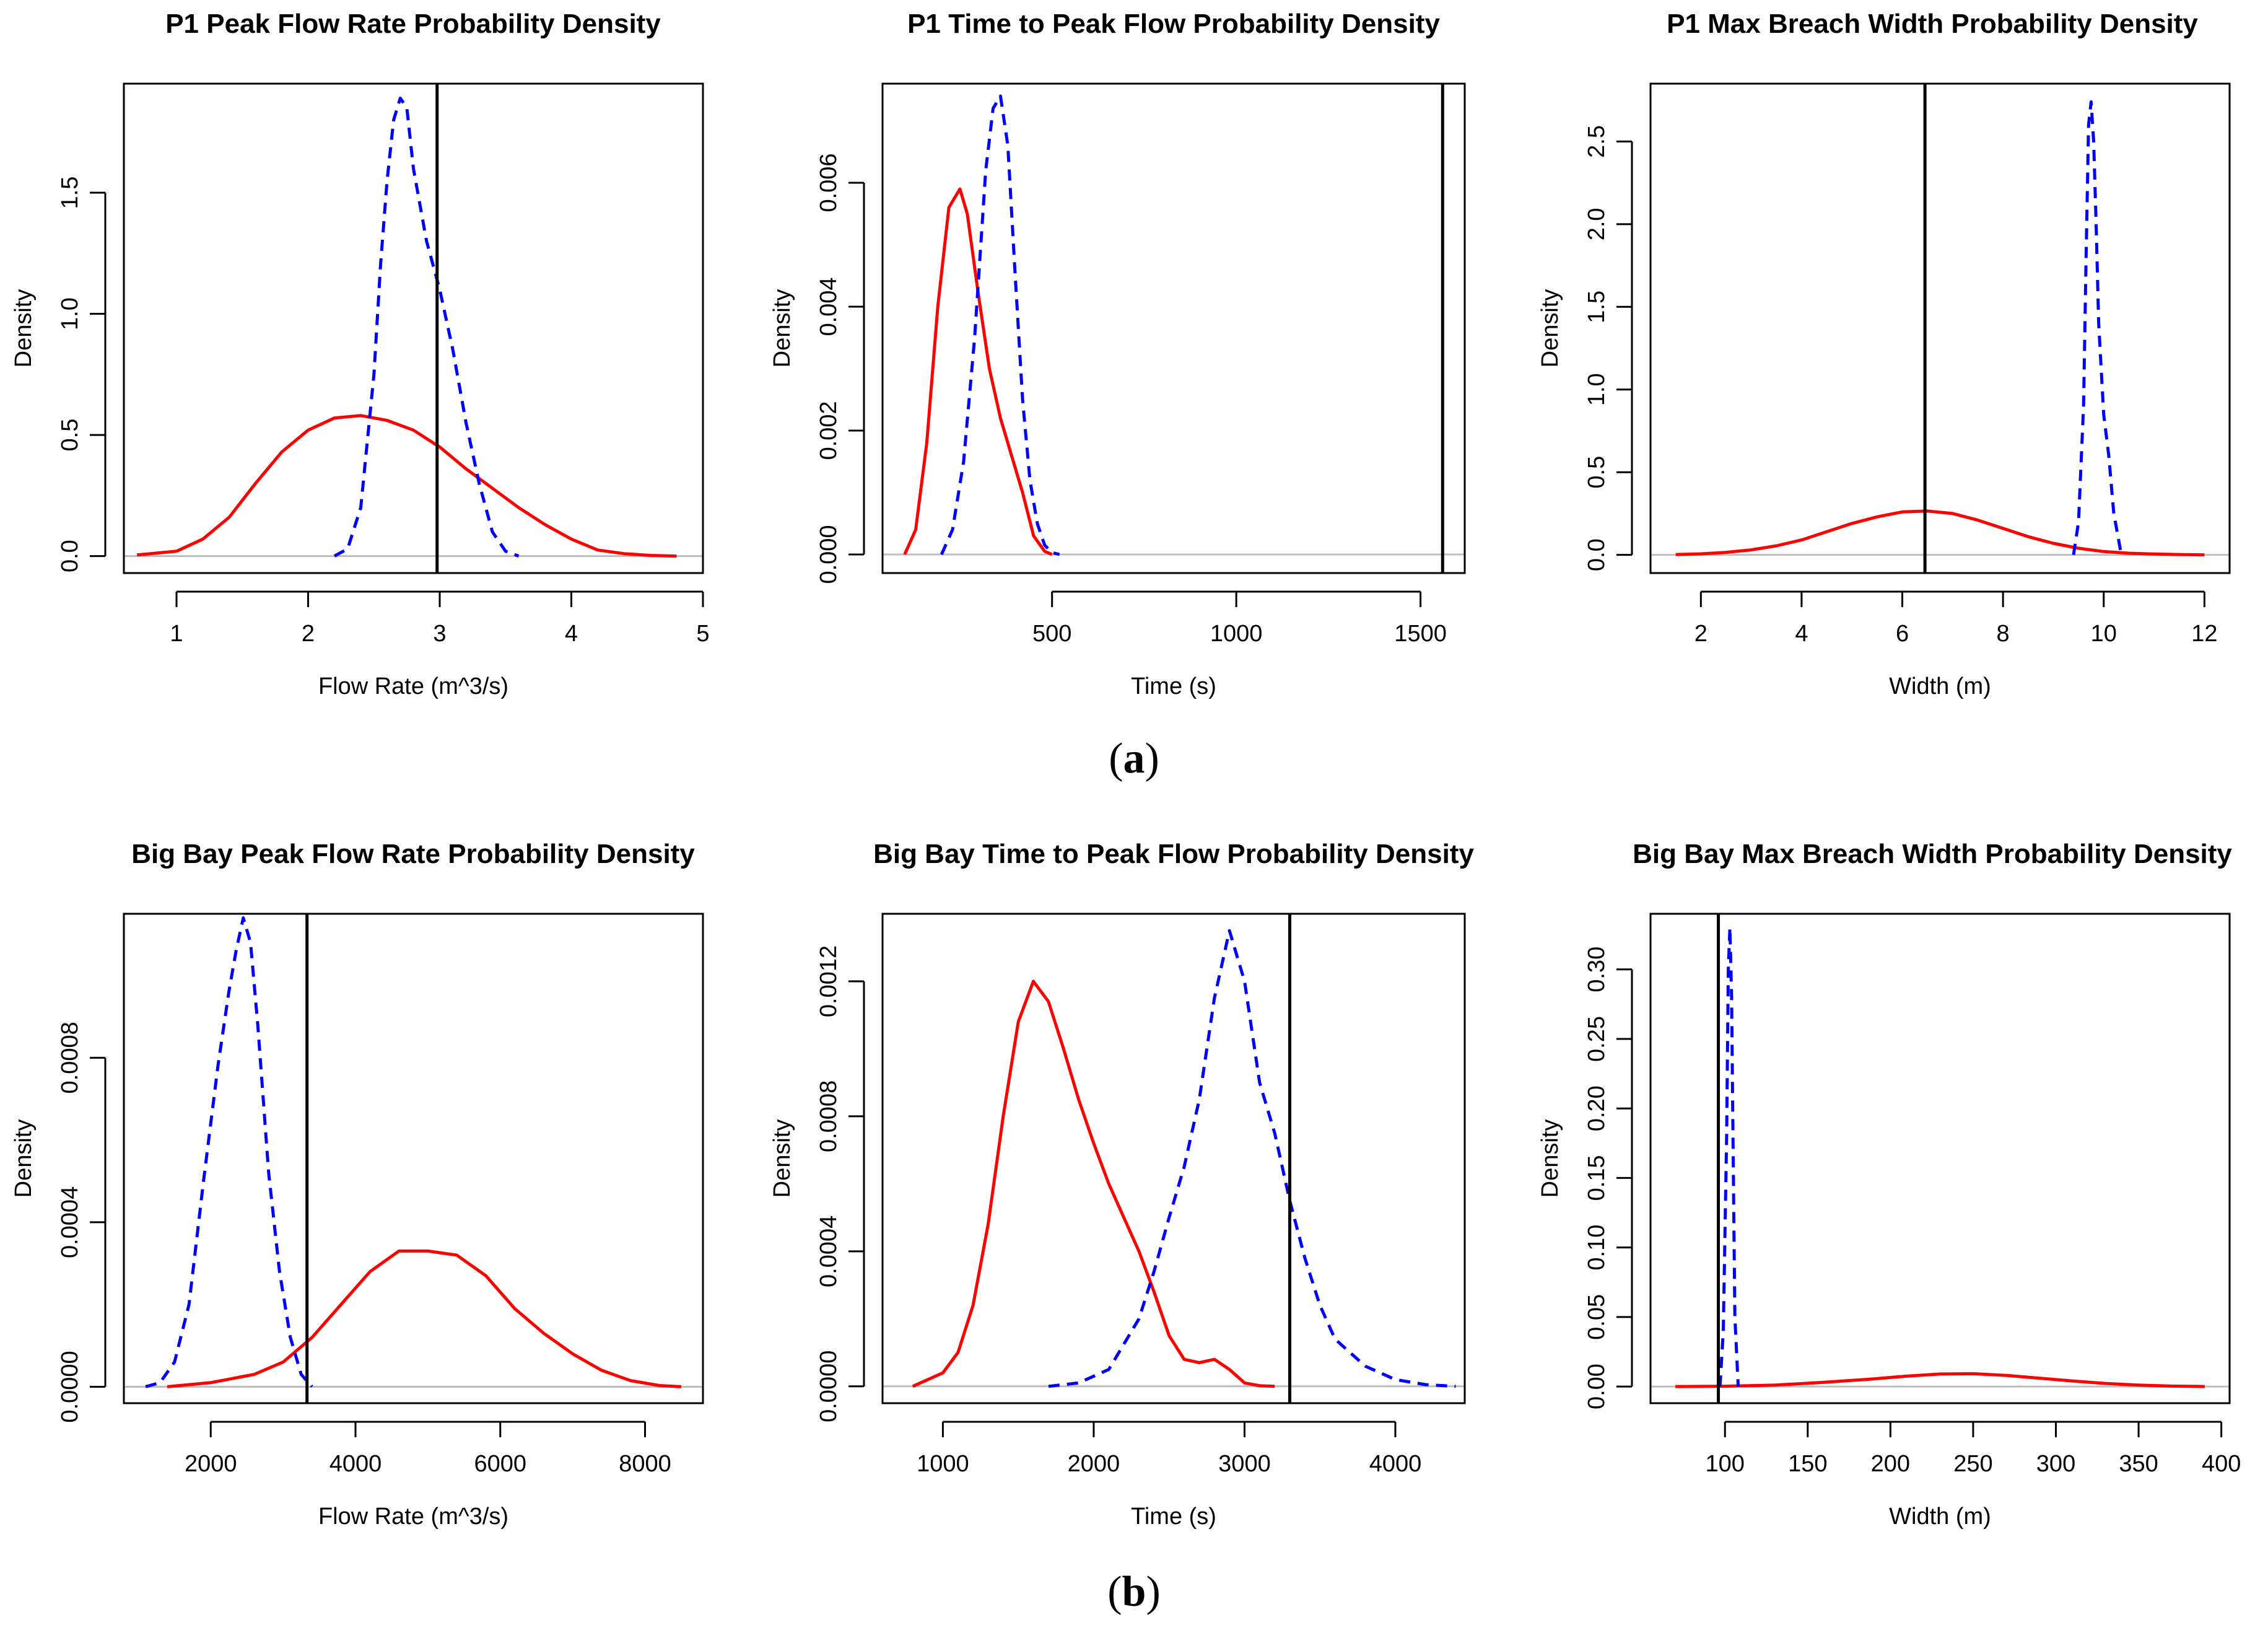  I want to click on x-tick-label: 200, so click(1890, 1464).